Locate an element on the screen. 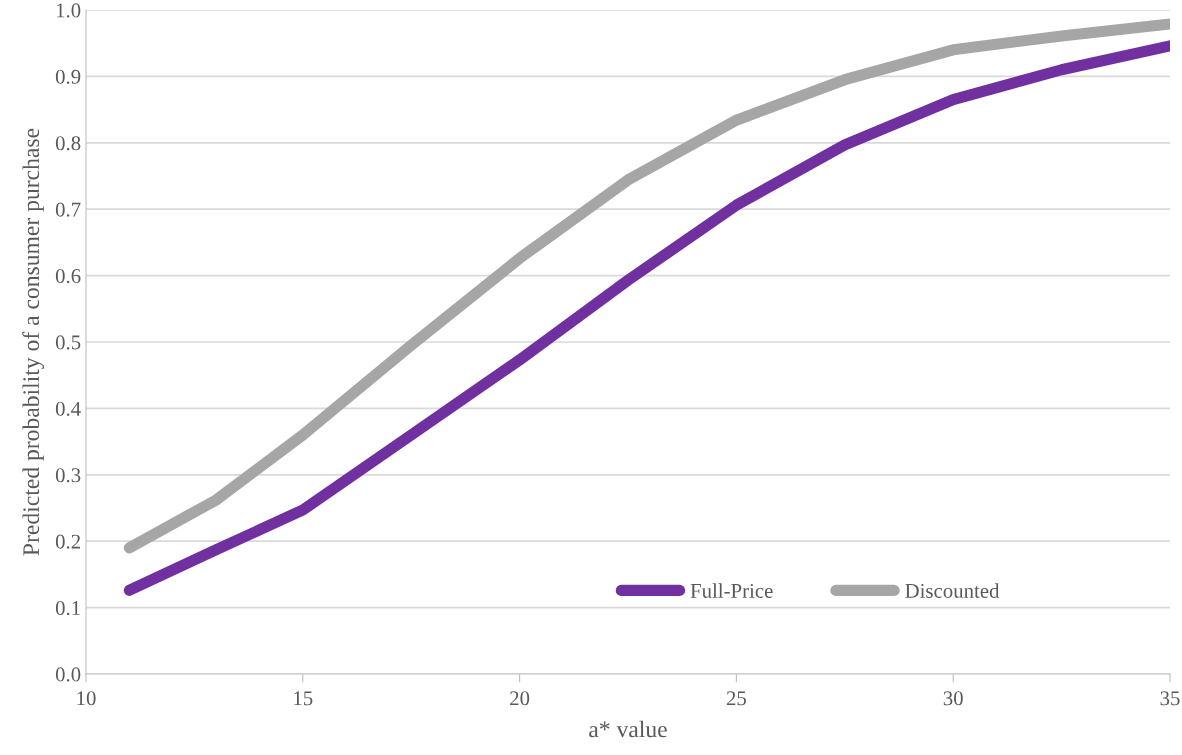 The width and height of the screenshot is (1182, 755). x-tick-label: 10 is located at coordinates (86, 698).